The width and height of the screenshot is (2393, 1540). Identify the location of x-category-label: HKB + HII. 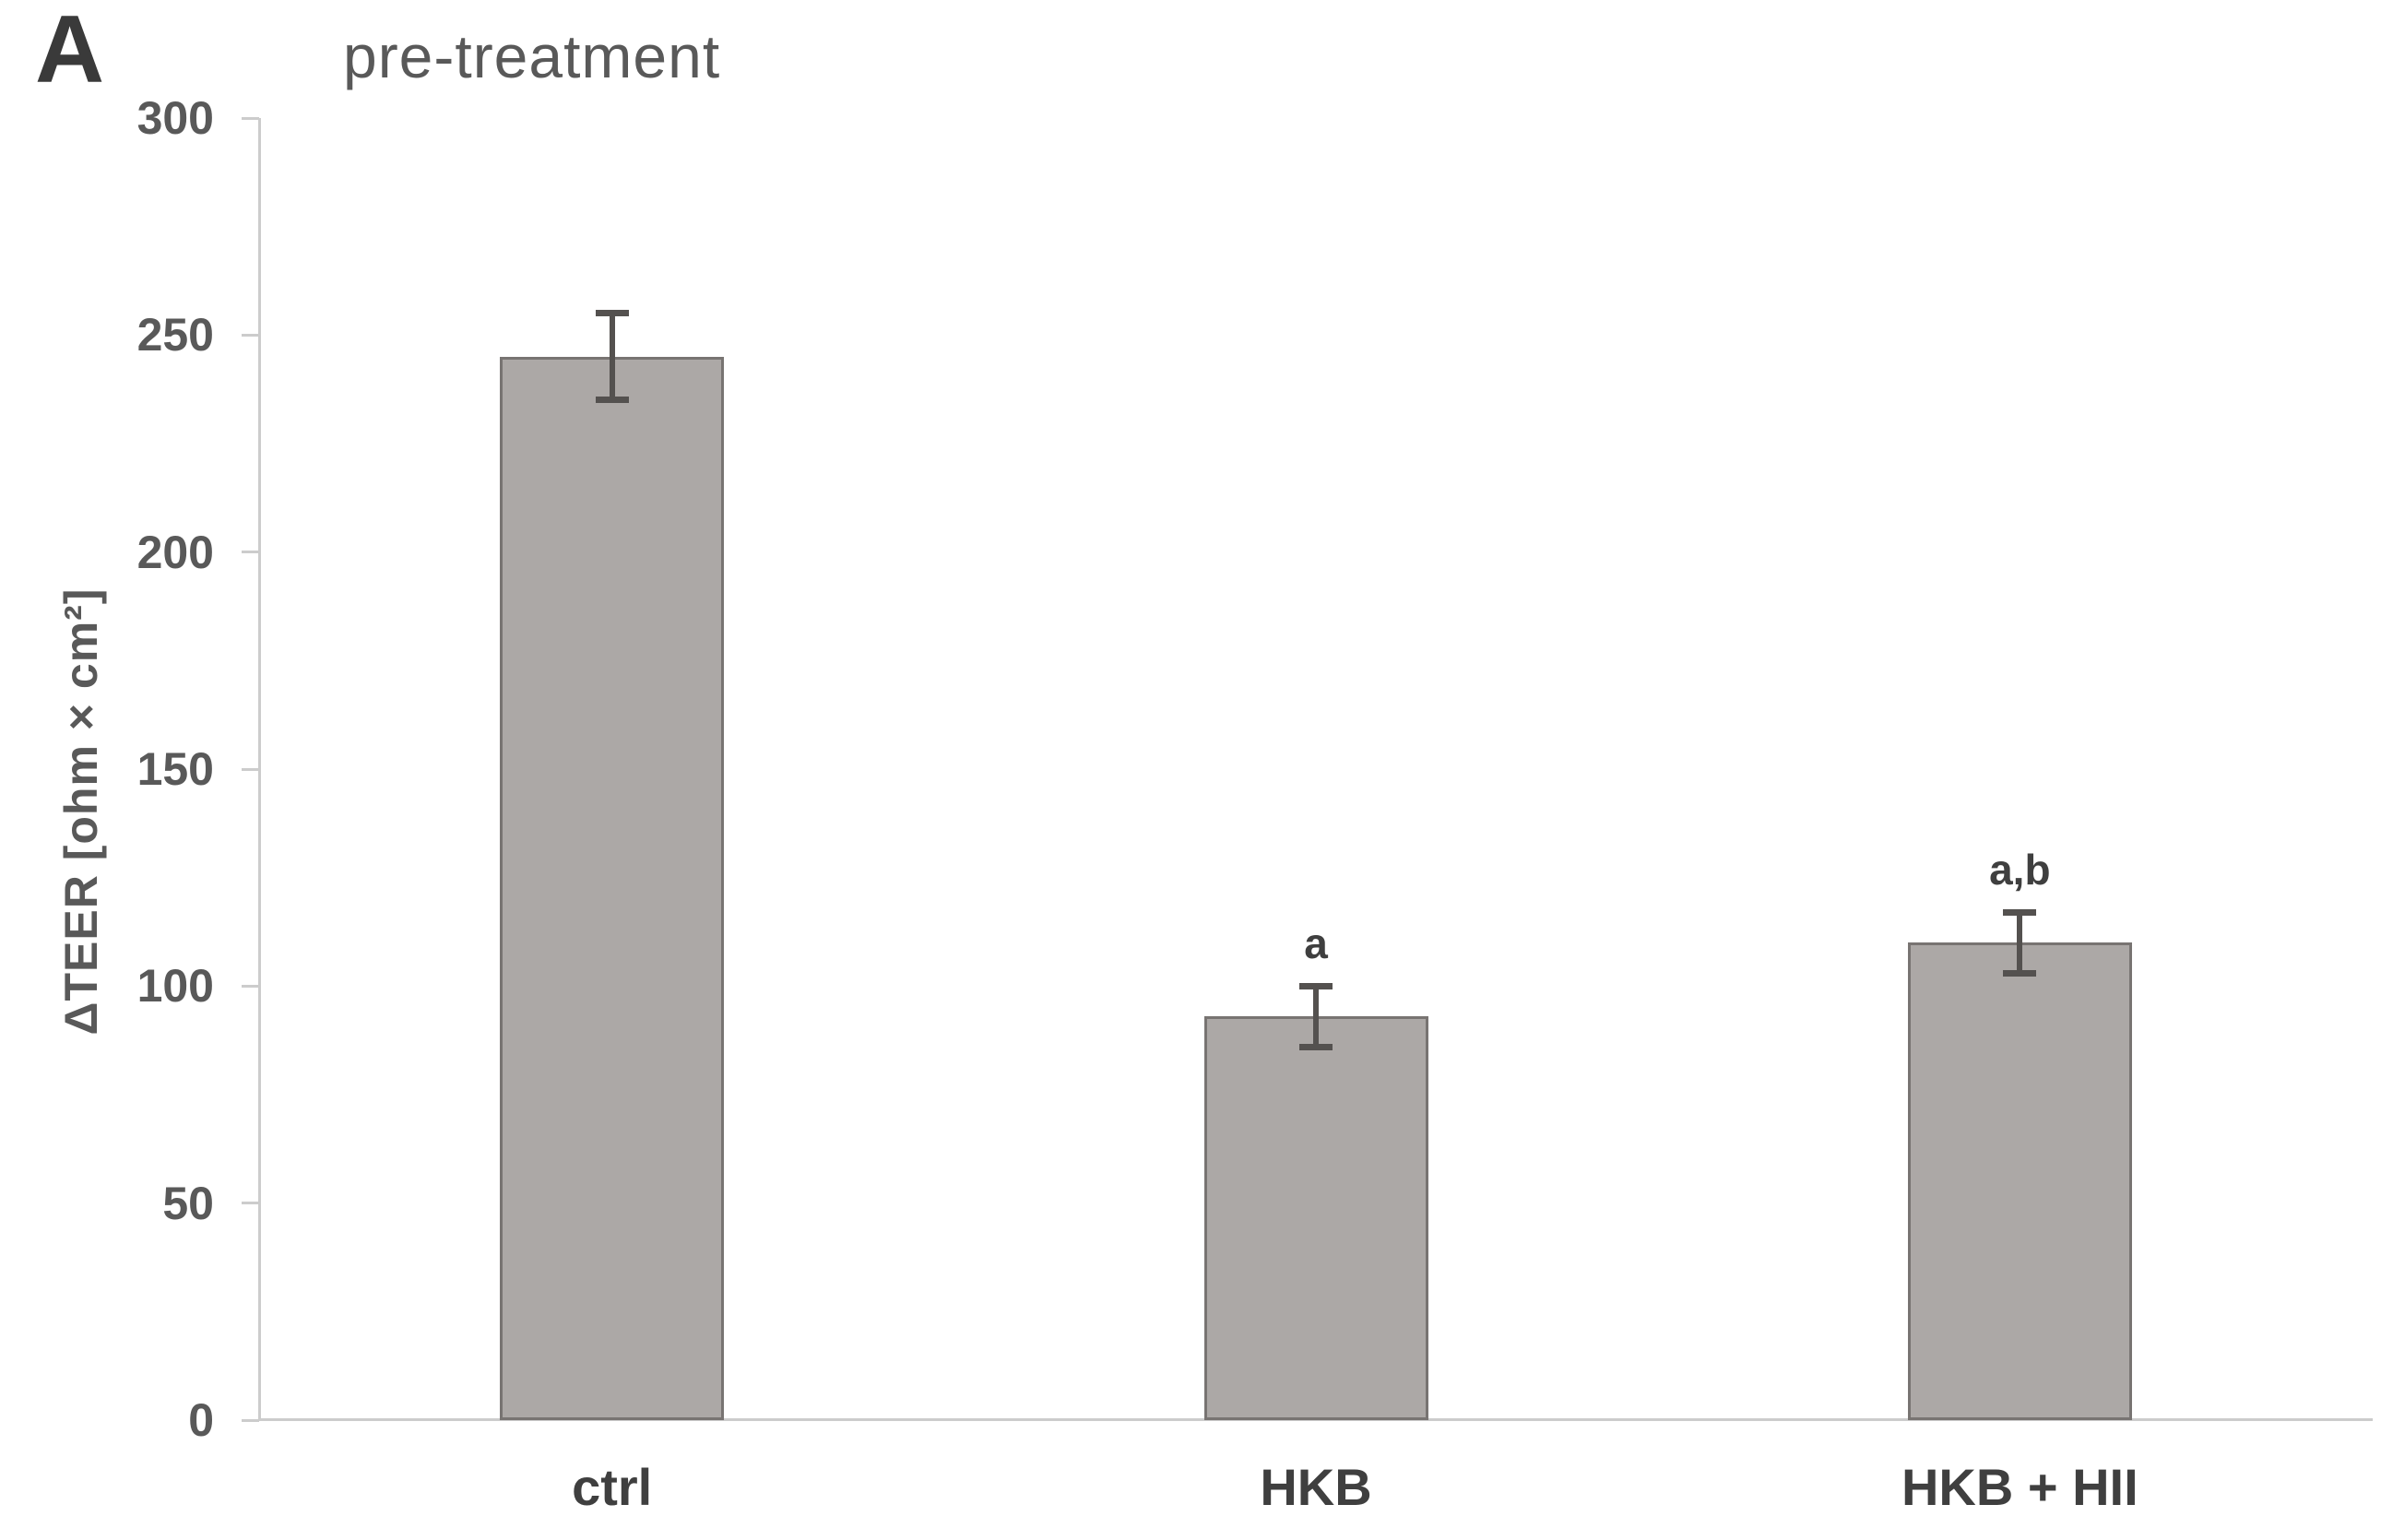
(2020, 1487).